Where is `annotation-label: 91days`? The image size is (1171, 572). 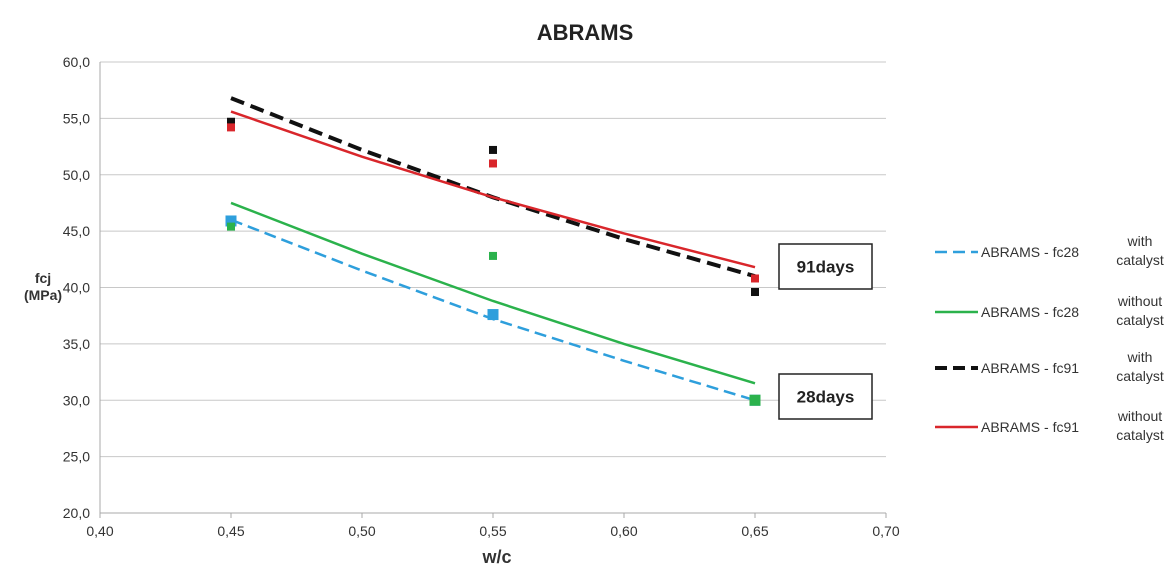
annotation-label: 91days is located at coordinates (826, 267).